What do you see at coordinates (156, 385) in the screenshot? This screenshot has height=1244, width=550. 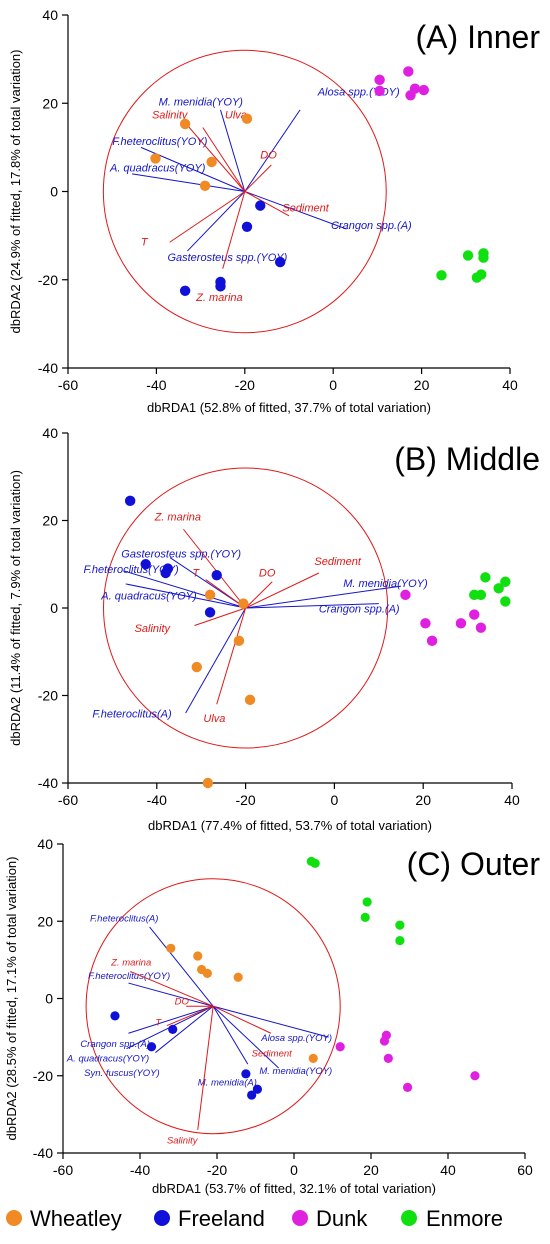 I see `x-tick-label: -40` at bounding box center [156, 385].